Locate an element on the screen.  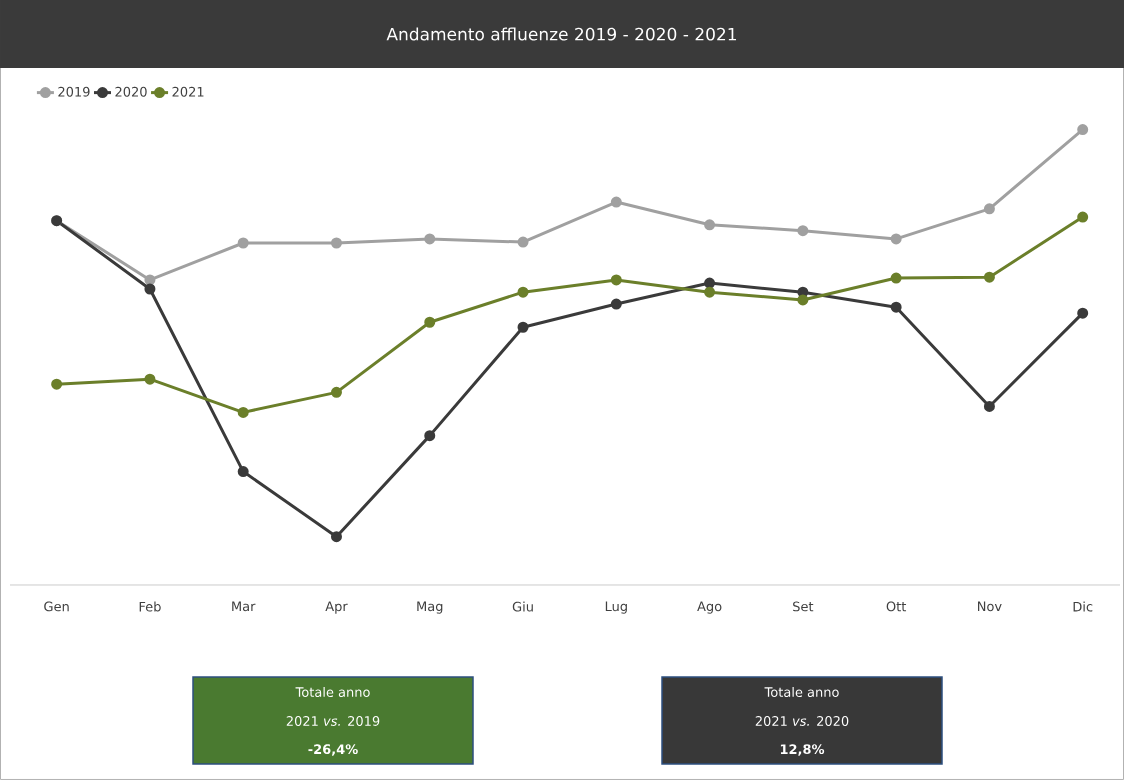
x-tick-label: Giu is located at coordinates (522, 606).